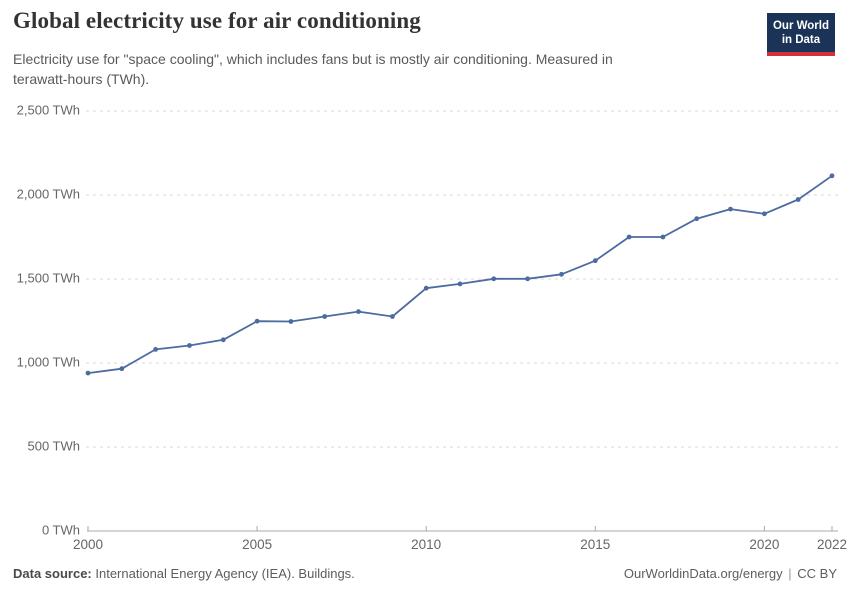  What do you see at coordinates (291, 321) in the screenshot?
I see `data-point-2006` at bounding box center [291, 321].